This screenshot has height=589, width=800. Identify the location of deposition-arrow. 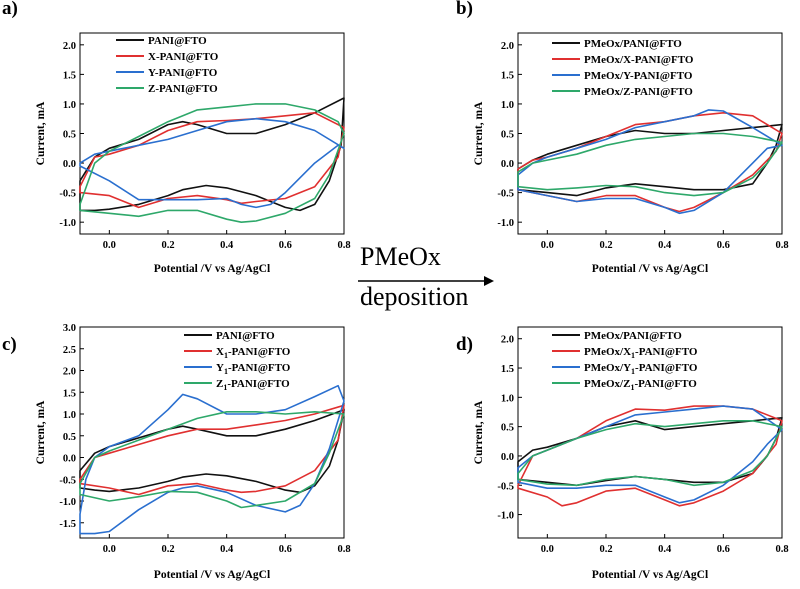
(426, 281).